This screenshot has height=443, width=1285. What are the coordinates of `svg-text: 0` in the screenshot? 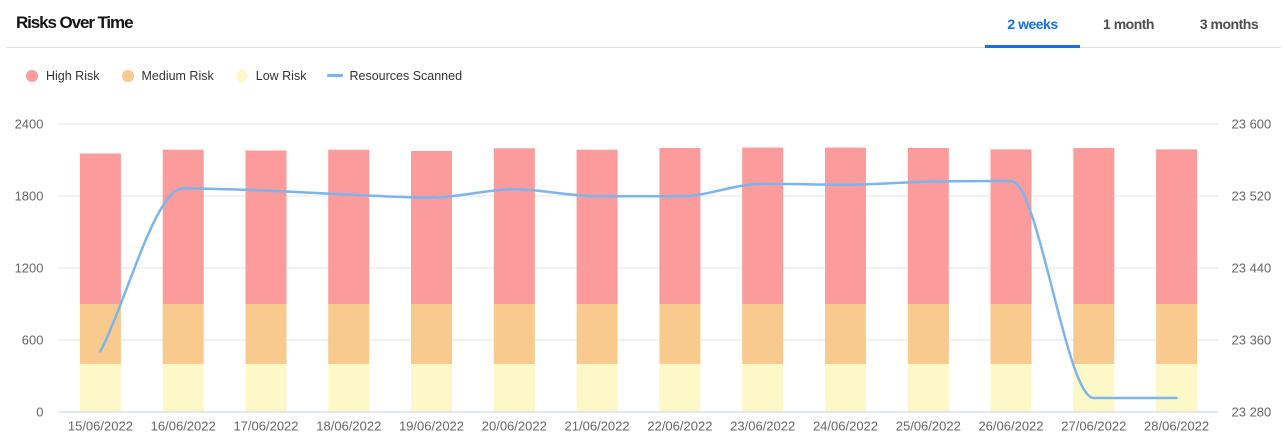 It's located at (39, 412).